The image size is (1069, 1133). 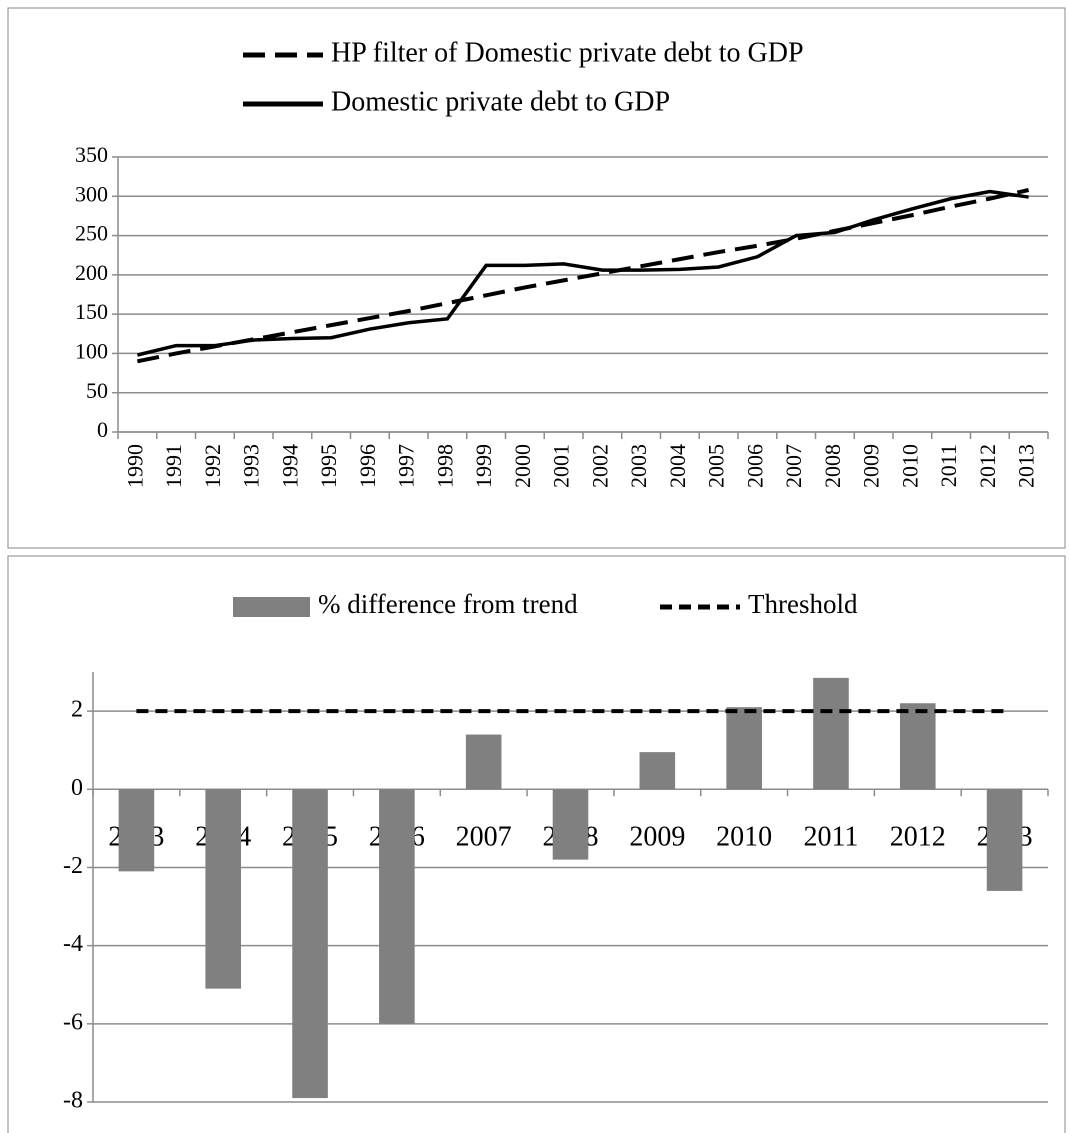 I want to click on y-tick-label: -8, so click(x=73, y=1101).